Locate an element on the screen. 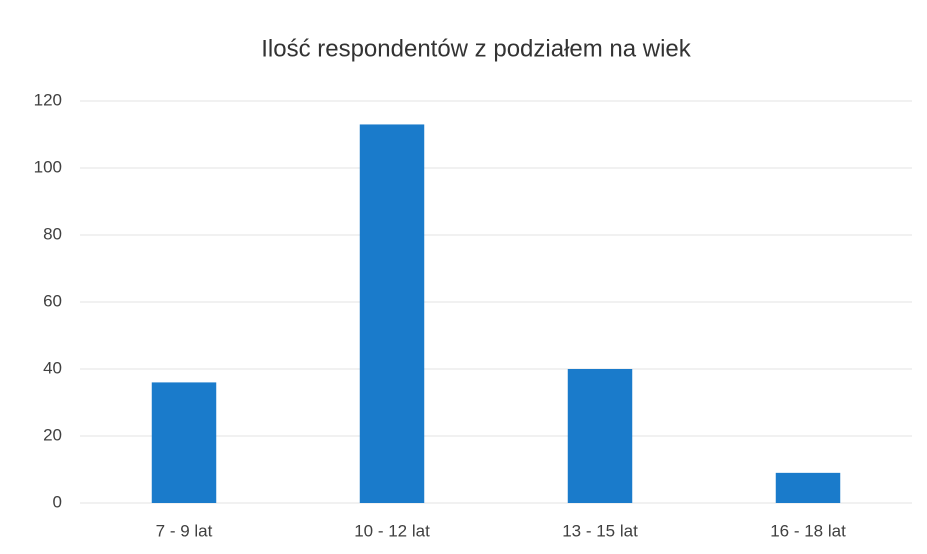  x-tick-label: 7 - 9 lat is located at coordinates (184, 530).